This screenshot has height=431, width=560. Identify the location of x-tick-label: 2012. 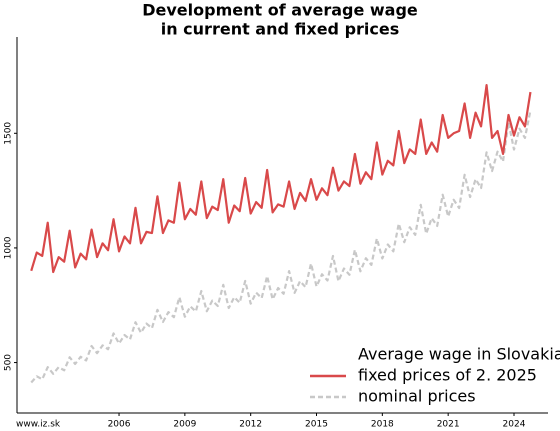
(250, 425).